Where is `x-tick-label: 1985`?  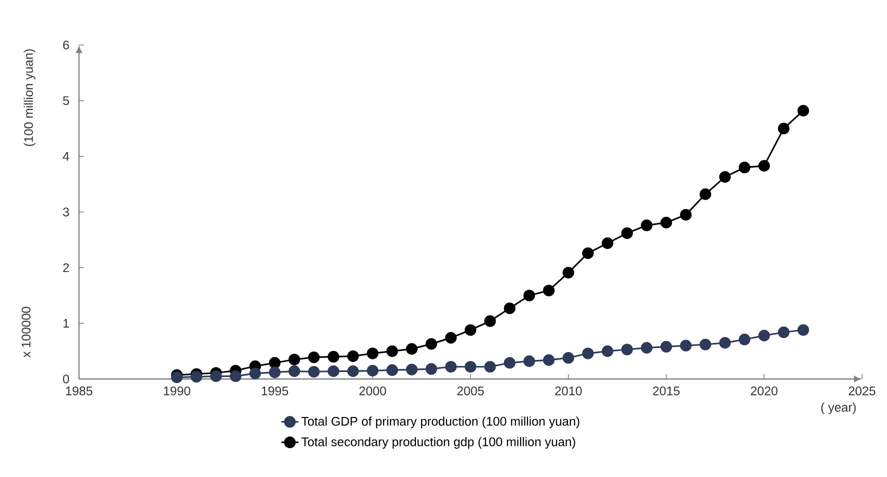
x-tick-label: 1985 is located at coordinates (79, 391).